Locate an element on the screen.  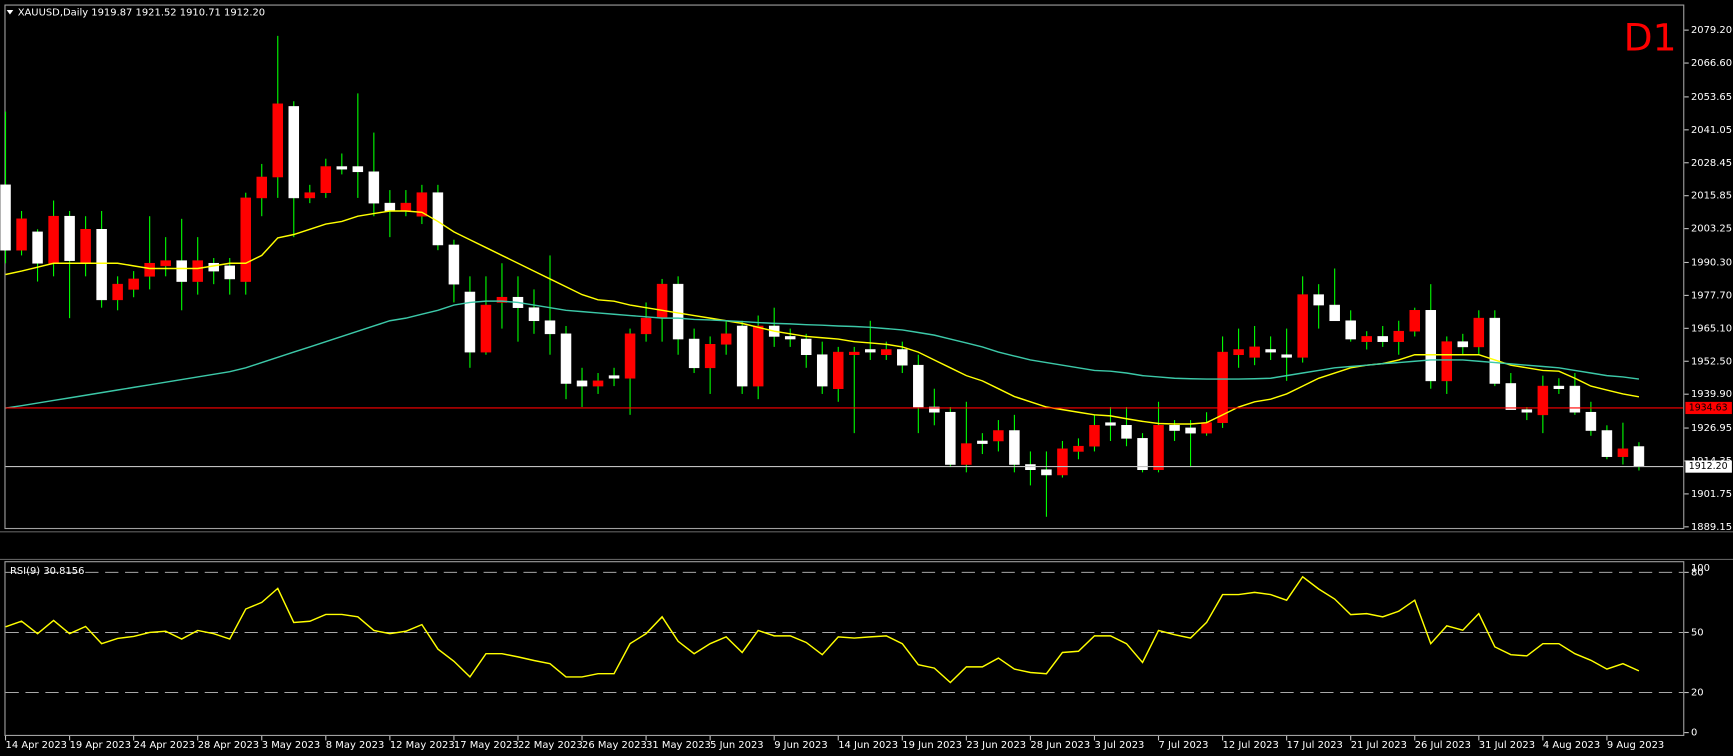
x-tick-label: 23 Jun 2023 is located at coordinates (996, 745).